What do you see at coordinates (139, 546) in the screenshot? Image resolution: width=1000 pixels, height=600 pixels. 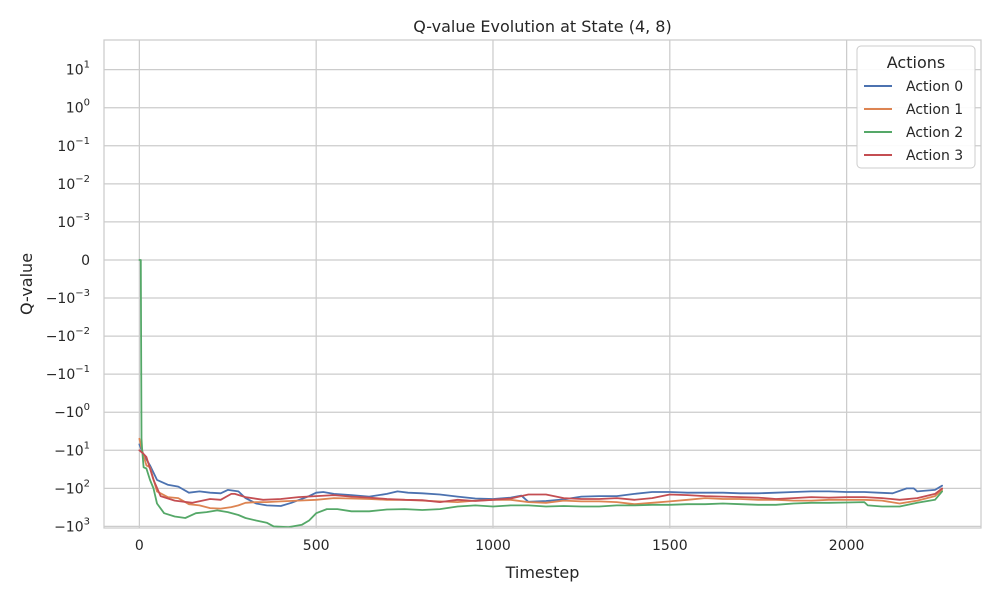 I see `x-tick-label: 0` at bounding box center [139, 546].